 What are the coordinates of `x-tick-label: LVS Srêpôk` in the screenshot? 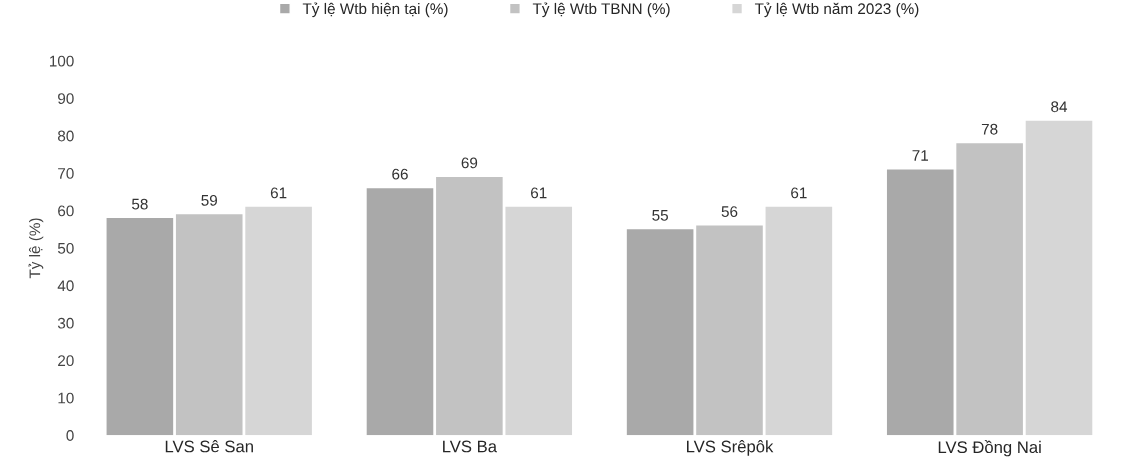 It's located at (730, 448).